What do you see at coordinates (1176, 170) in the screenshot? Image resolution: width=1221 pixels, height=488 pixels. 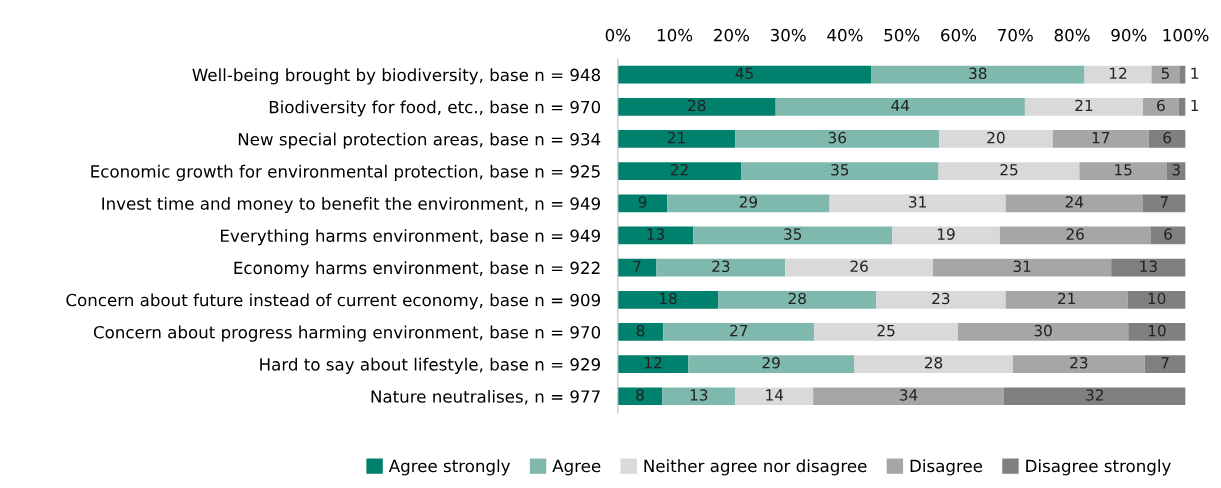 I see `data-label: 3` at bounding box center [1176, 170].